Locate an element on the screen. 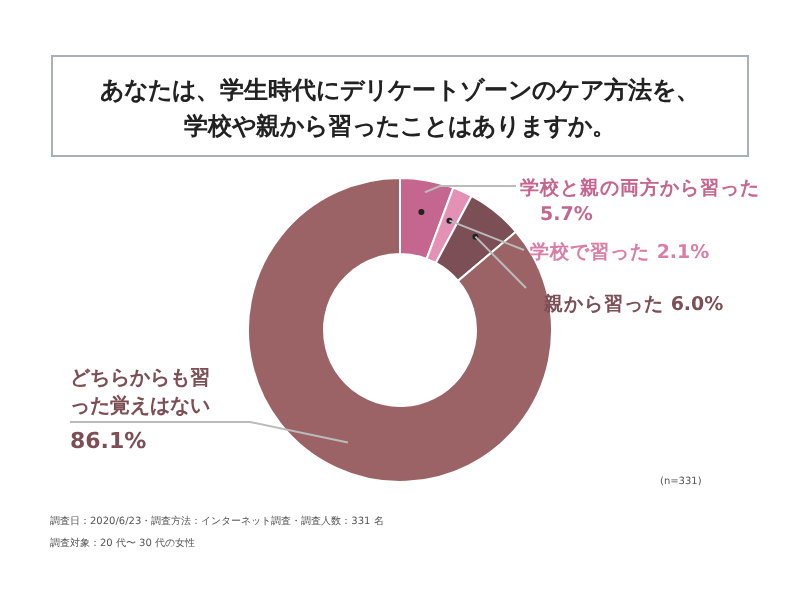  slice-label: 学校と親の両方から習った is located at coordinates (640, 188).